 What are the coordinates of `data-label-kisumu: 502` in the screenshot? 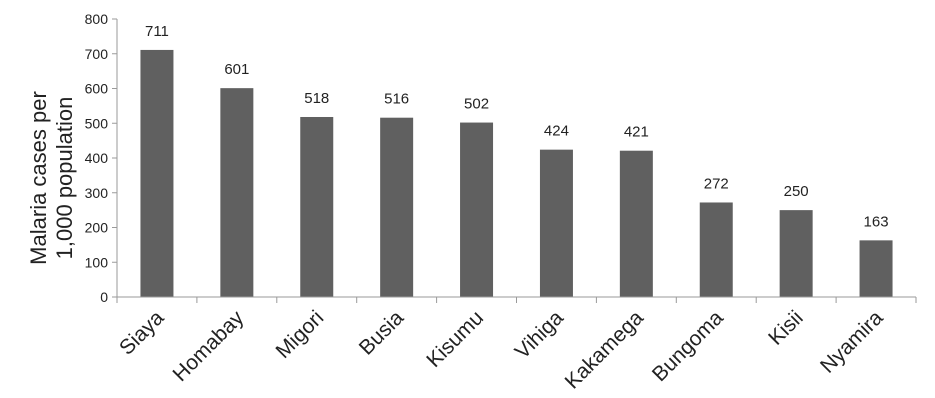 It's located at (476, 104).